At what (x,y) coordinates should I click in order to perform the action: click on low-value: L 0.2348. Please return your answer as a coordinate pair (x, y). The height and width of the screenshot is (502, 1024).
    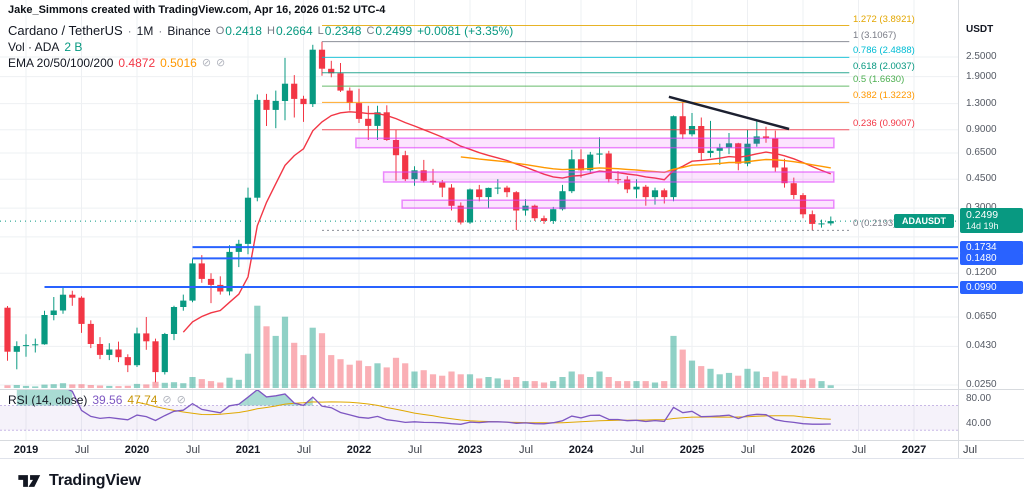
    Looking at the image, I should click on (339, 30).